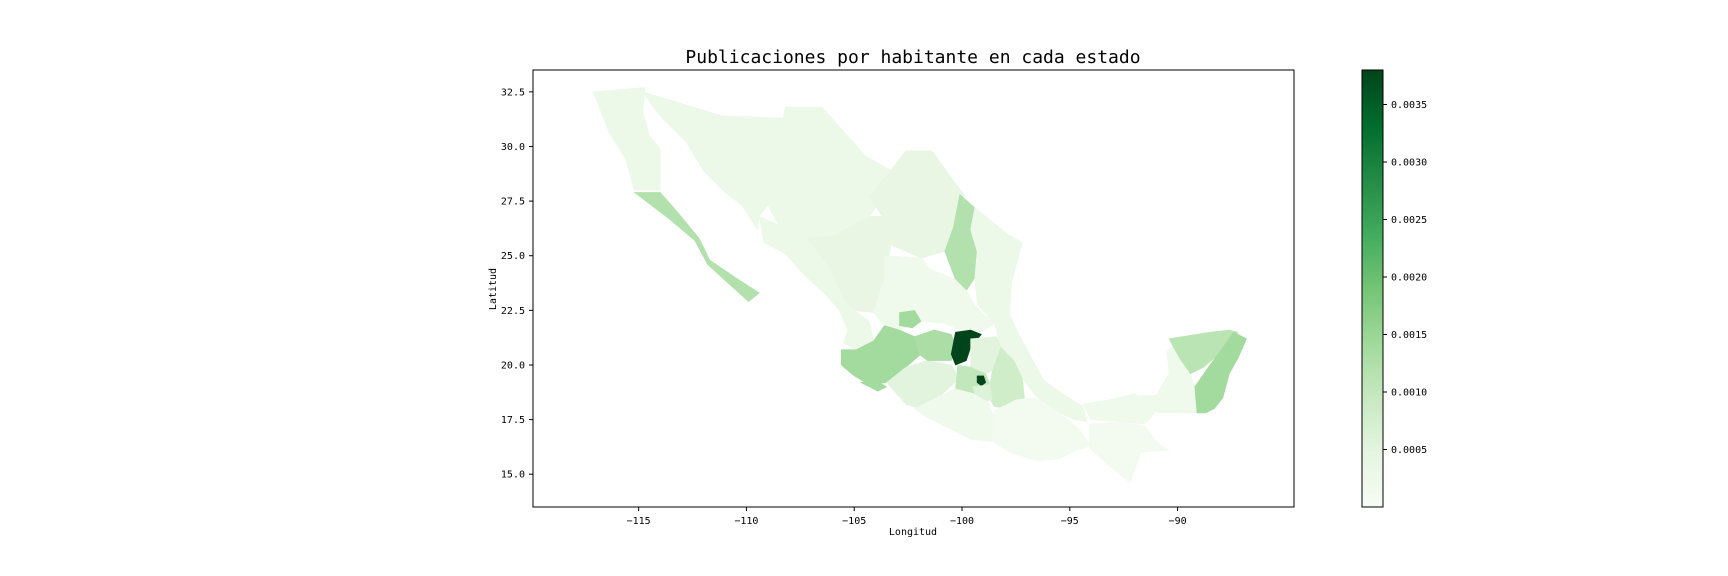 This screenshot has height=576, width=1728. Describe the element at coordinates (1409, 393) in the screenshot. I see `colorbar-tick-label: 0.0010` at that location.